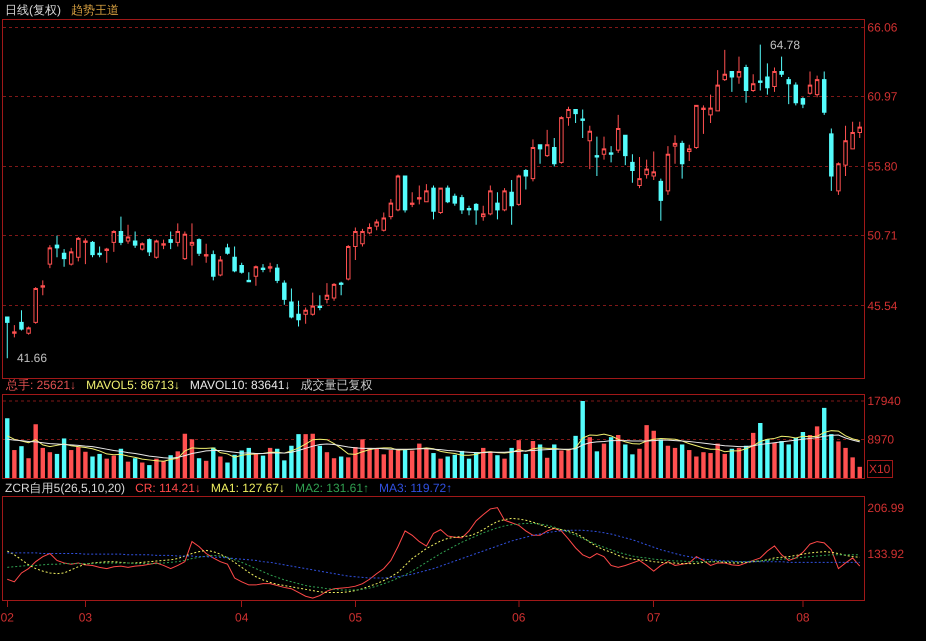 The height and width of the screenshot is (641, 926). What do you see at coordinates (433, 553) in the screenshot?
I see `line-series` at bounding box center [433, 553].